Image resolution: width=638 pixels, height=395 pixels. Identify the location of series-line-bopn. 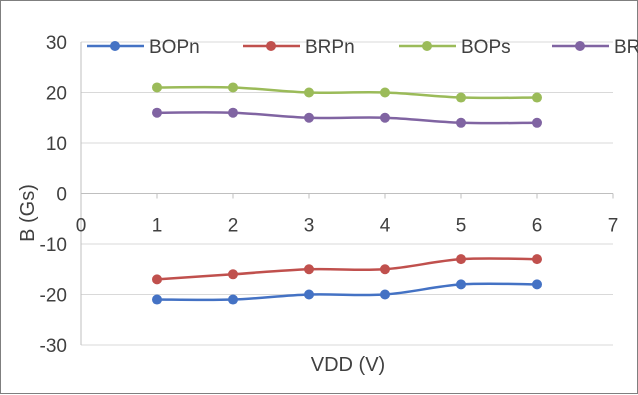
(347, 292).